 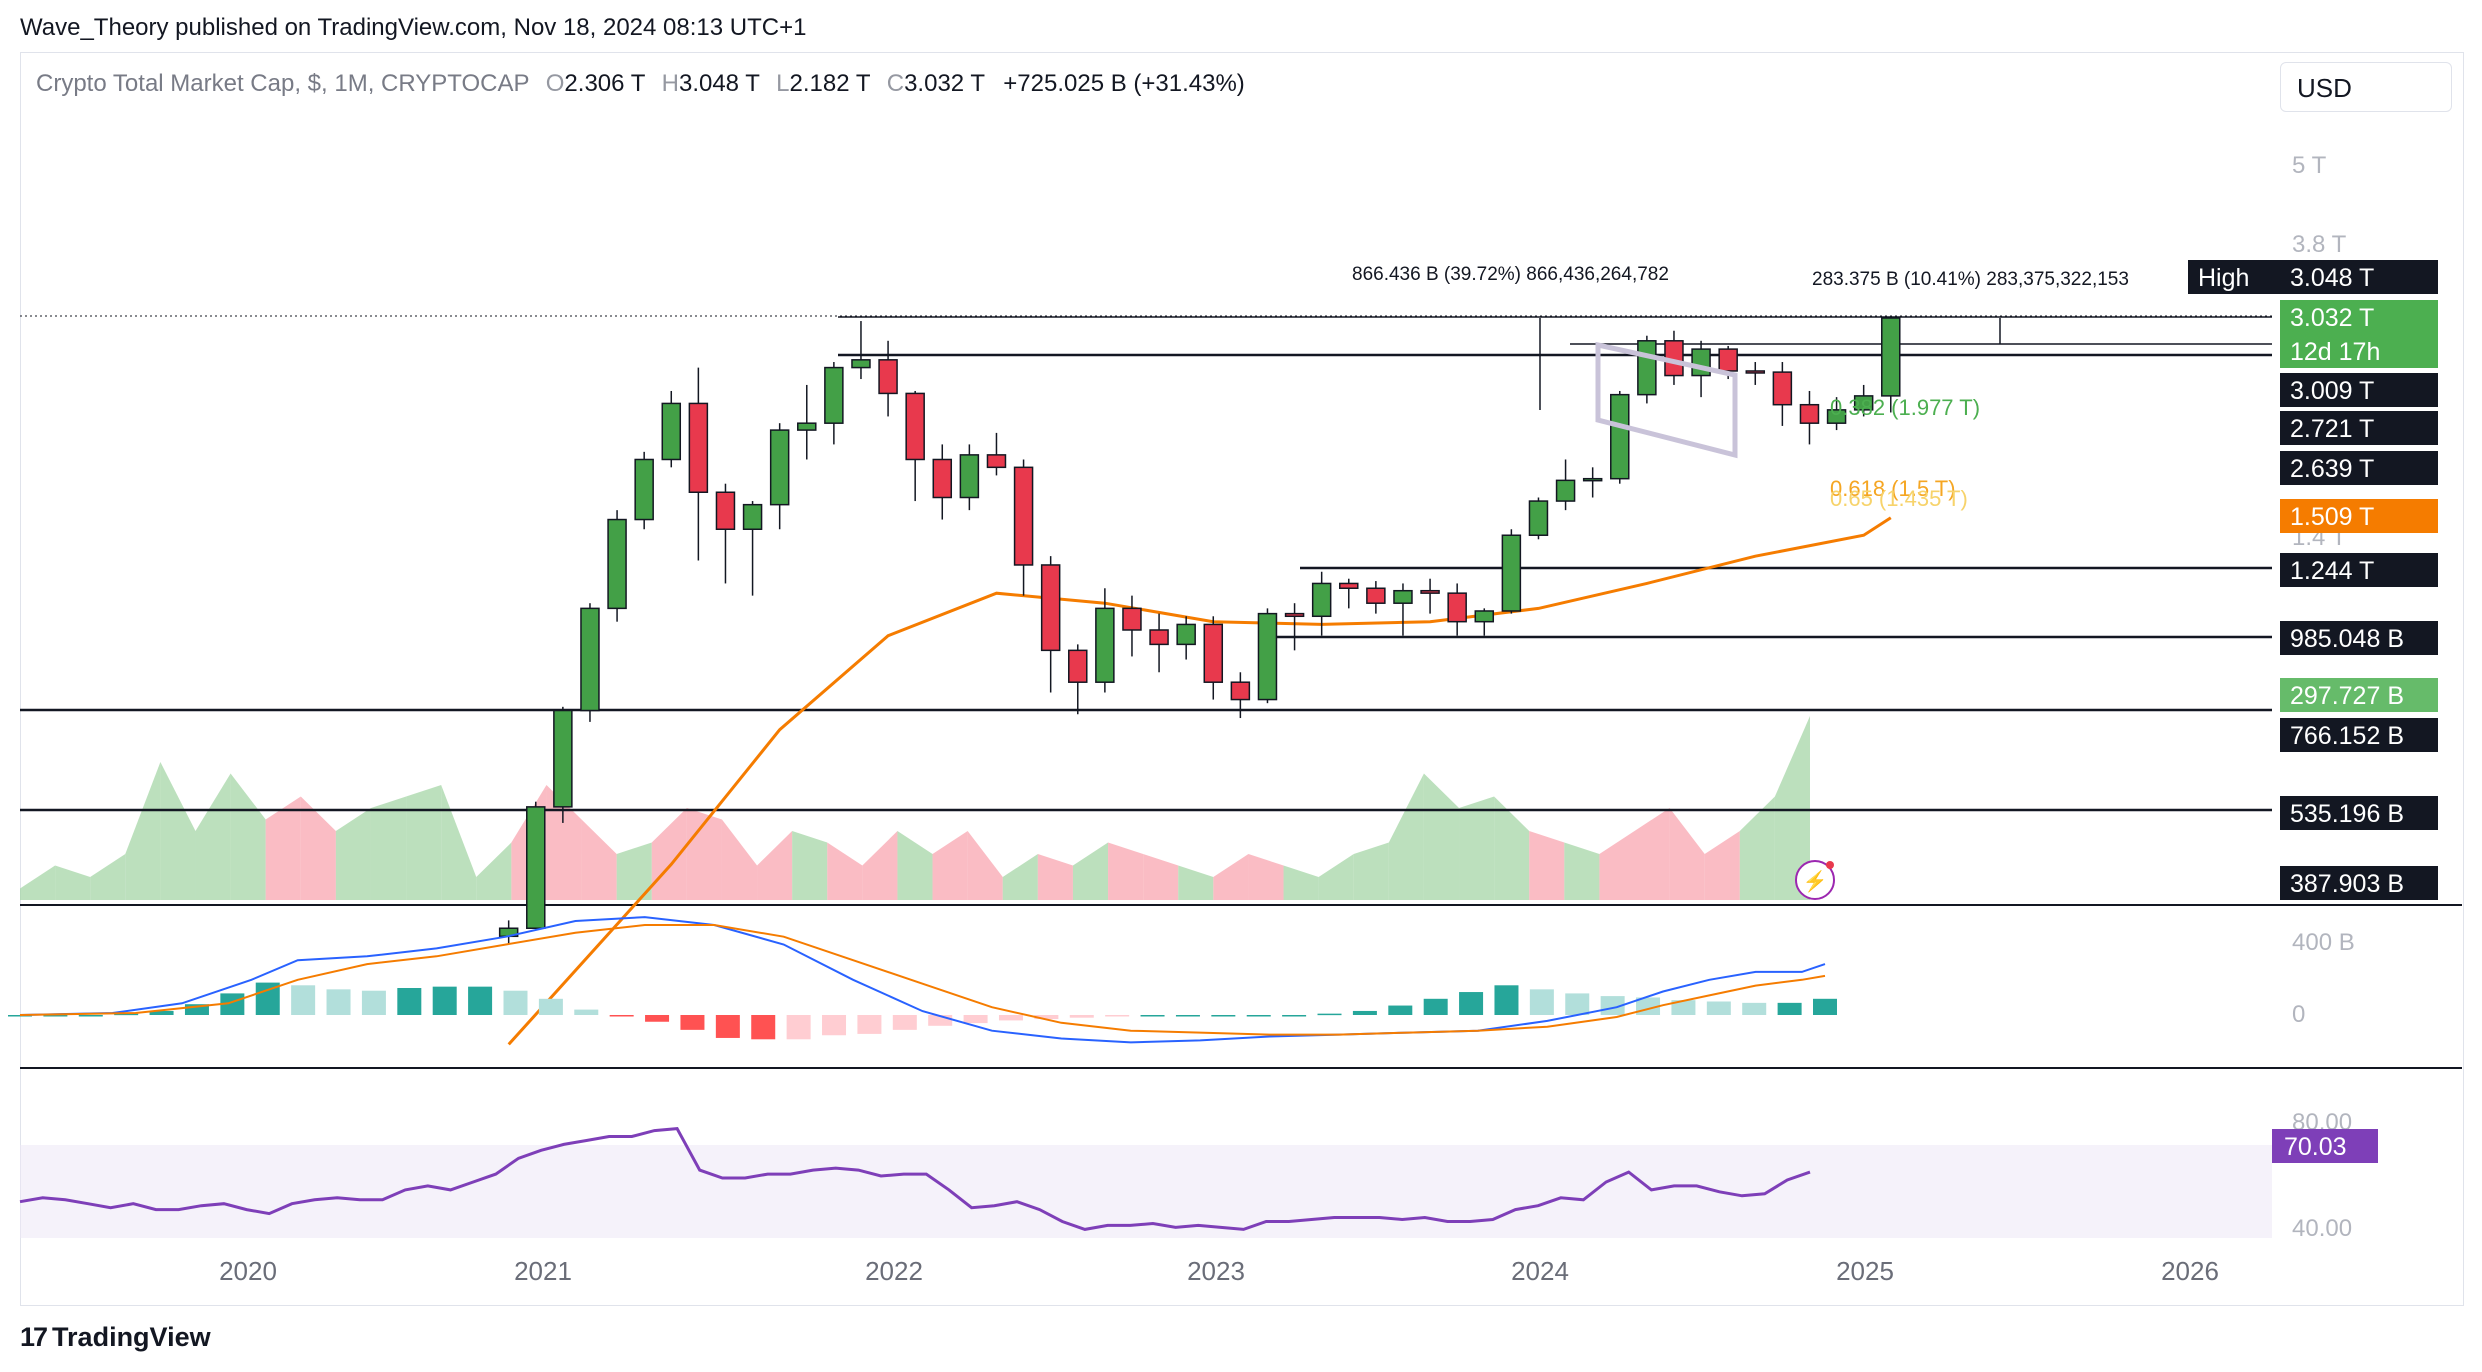 I want to click on close-value: 3.032 T, so click(x=944, y=83).